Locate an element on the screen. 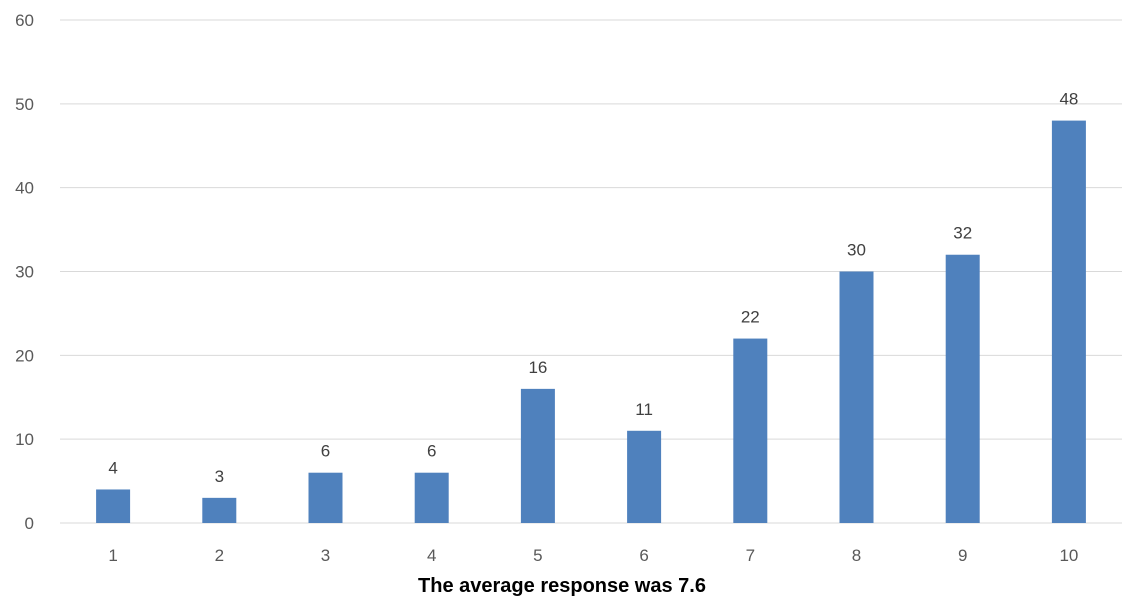 This screenshot has height=610, width=1125. data-label-10: 48 is located at coordinates (1068, 99).